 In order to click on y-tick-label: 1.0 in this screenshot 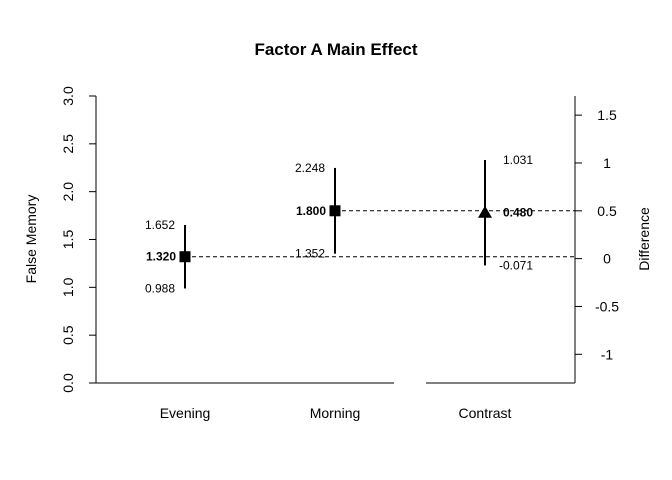, I will do `click(68, 287)`.